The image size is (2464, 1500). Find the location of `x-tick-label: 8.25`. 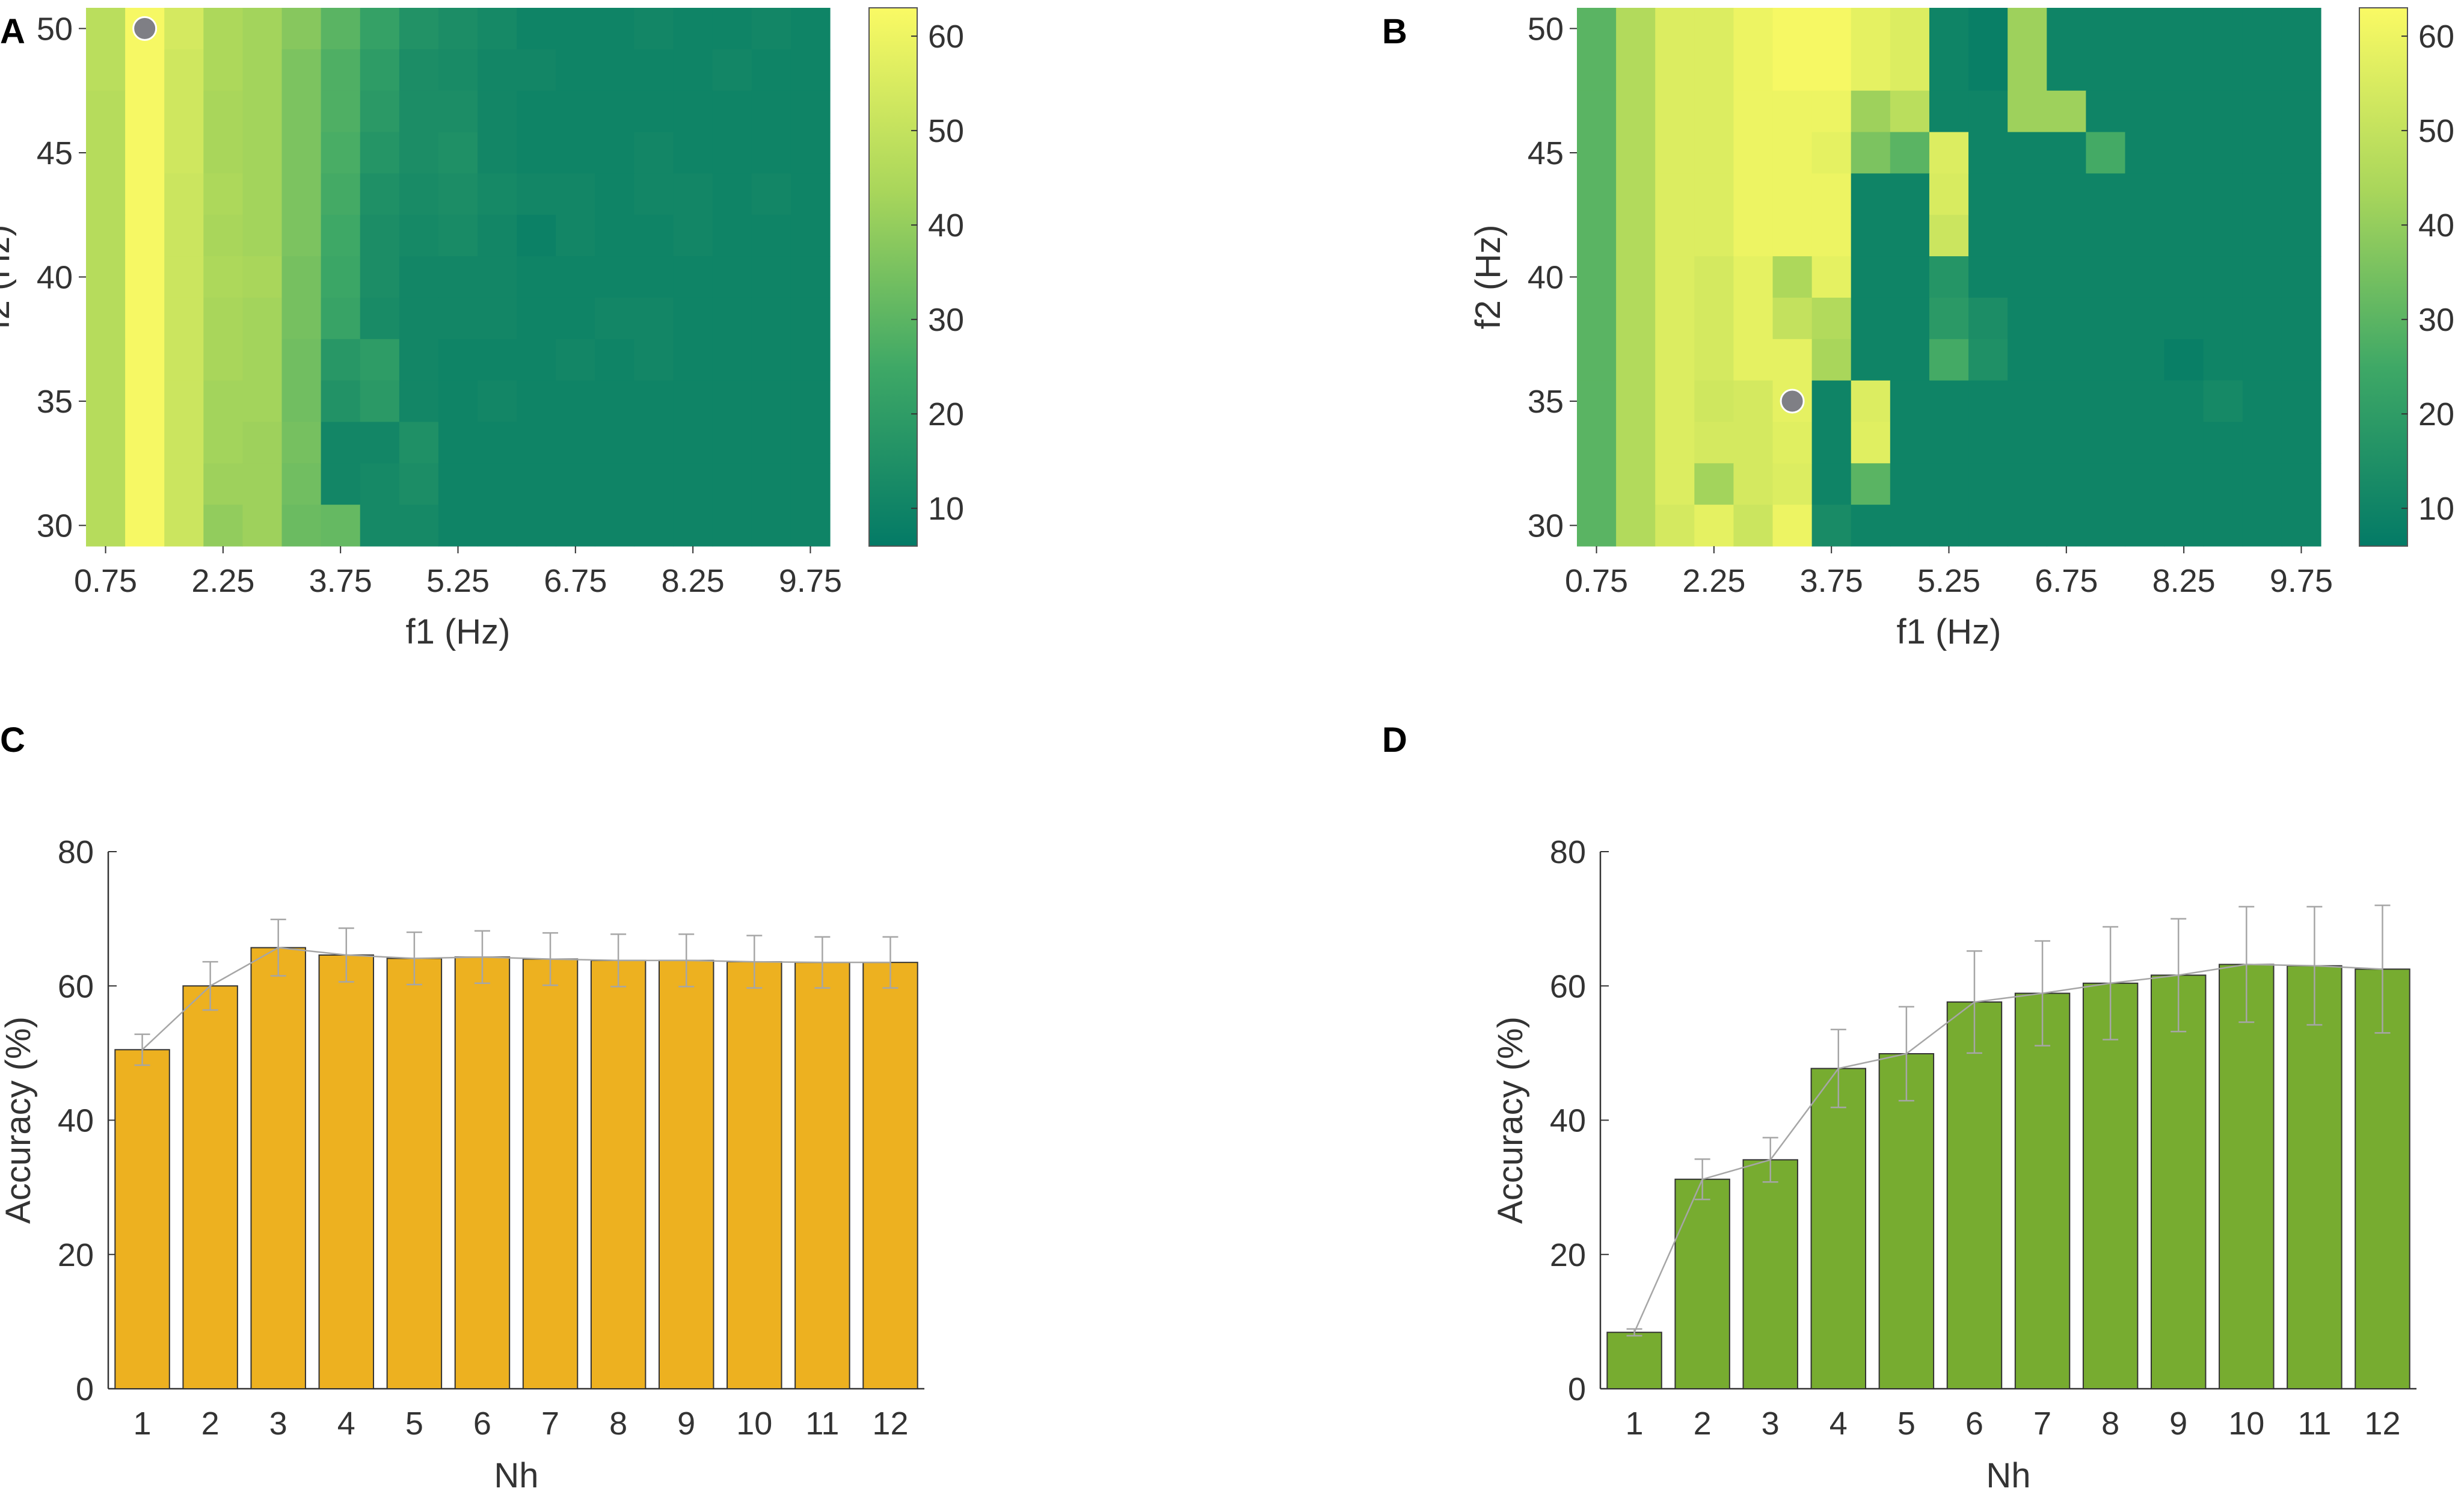

x-tick-label: 8.25 is located at coordinates (693, 581).